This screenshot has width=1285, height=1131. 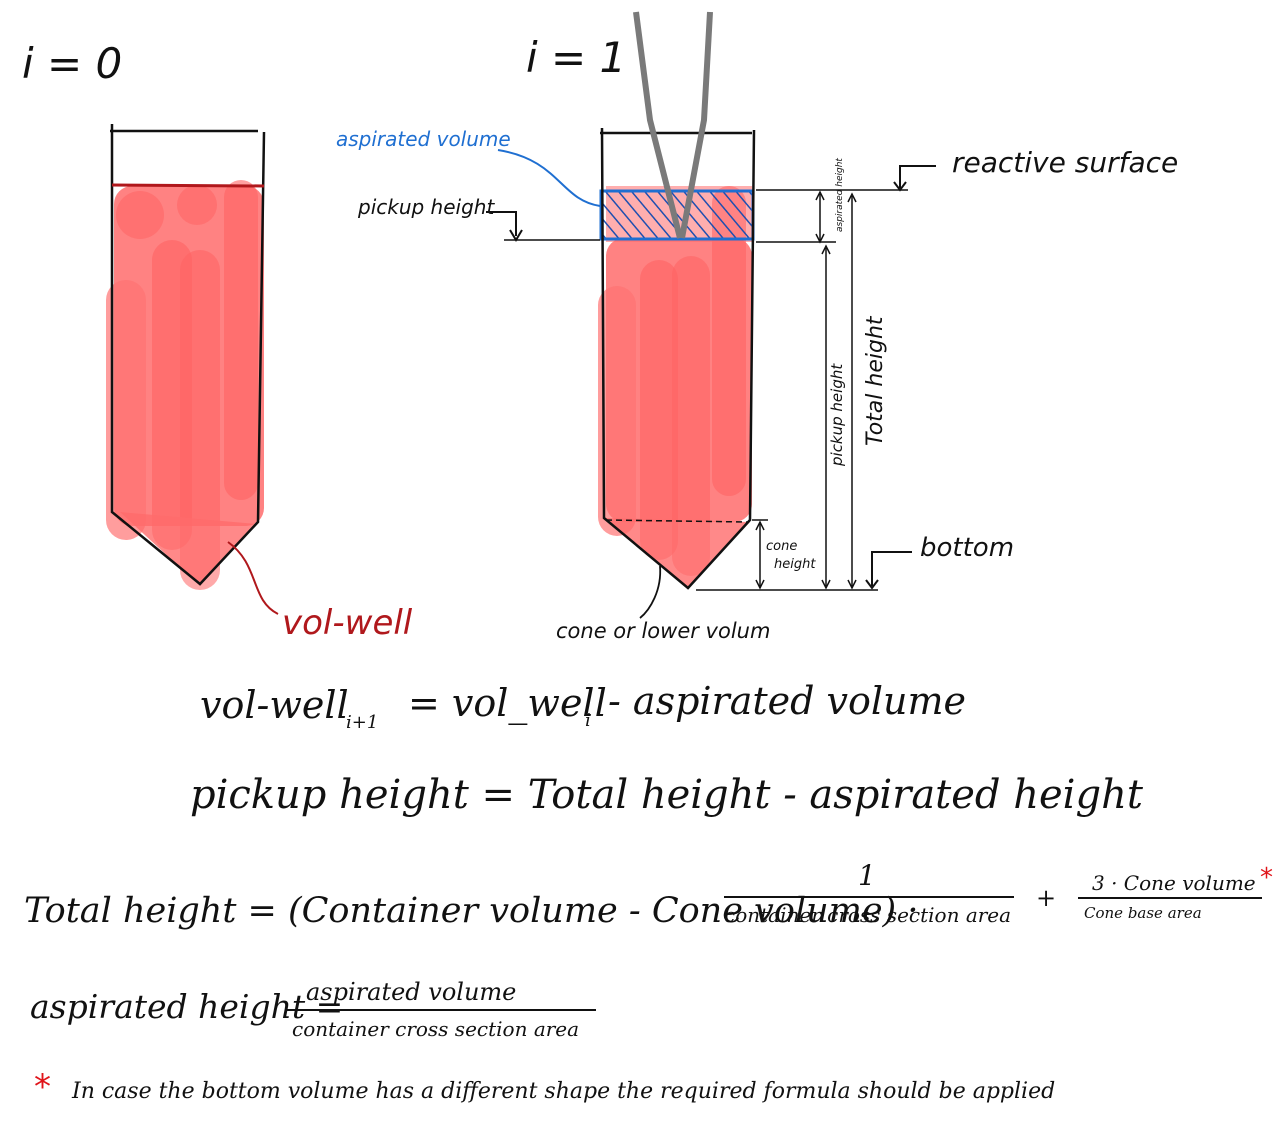 What do you see at coordinates (967, 548) in the screenshot?
I see `label-bottom: bottom` at bounding box center [967, 548].